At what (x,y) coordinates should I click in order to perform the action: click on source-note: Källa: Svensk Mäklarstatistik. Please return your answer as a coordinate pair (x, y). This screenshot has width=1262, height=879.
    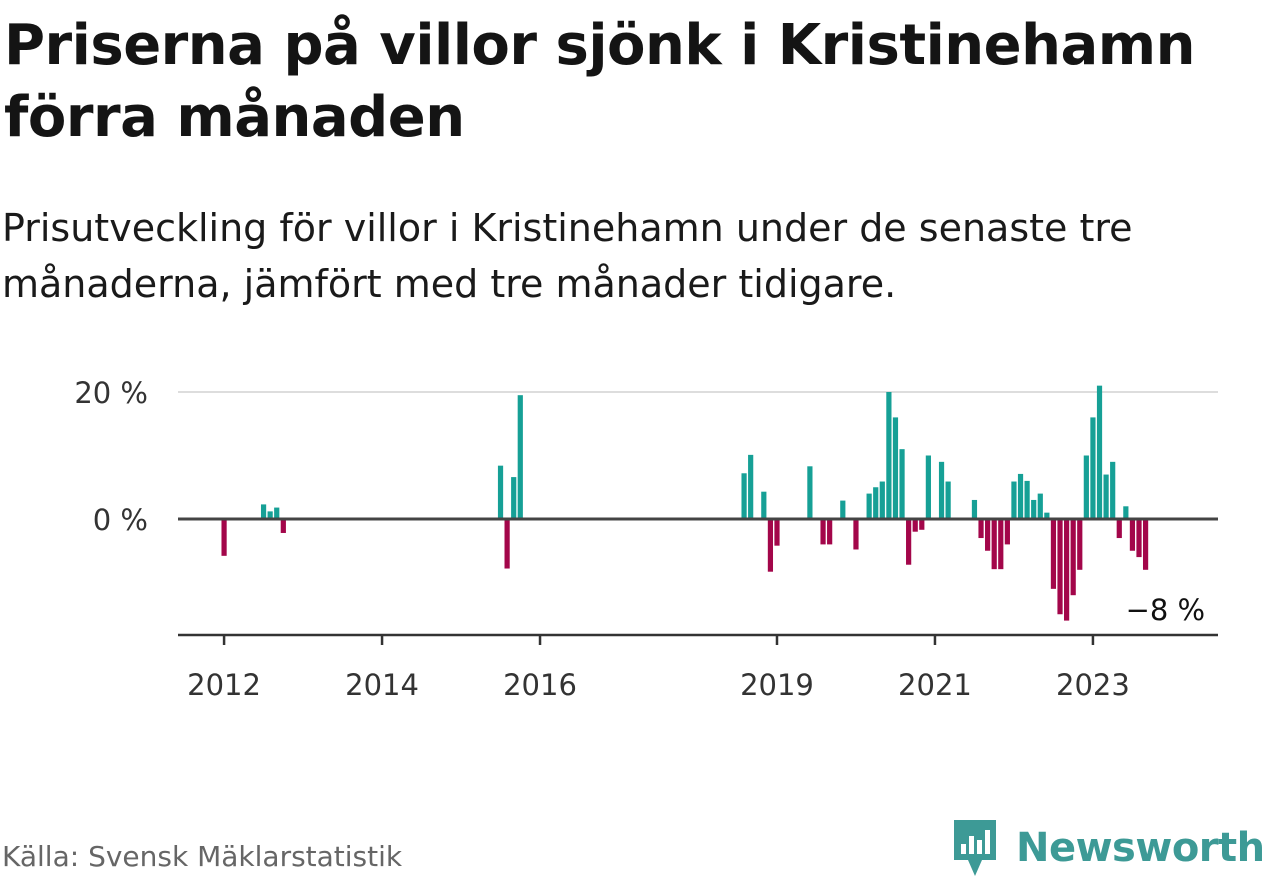
    Looking at the image, I should click on (202, 856).